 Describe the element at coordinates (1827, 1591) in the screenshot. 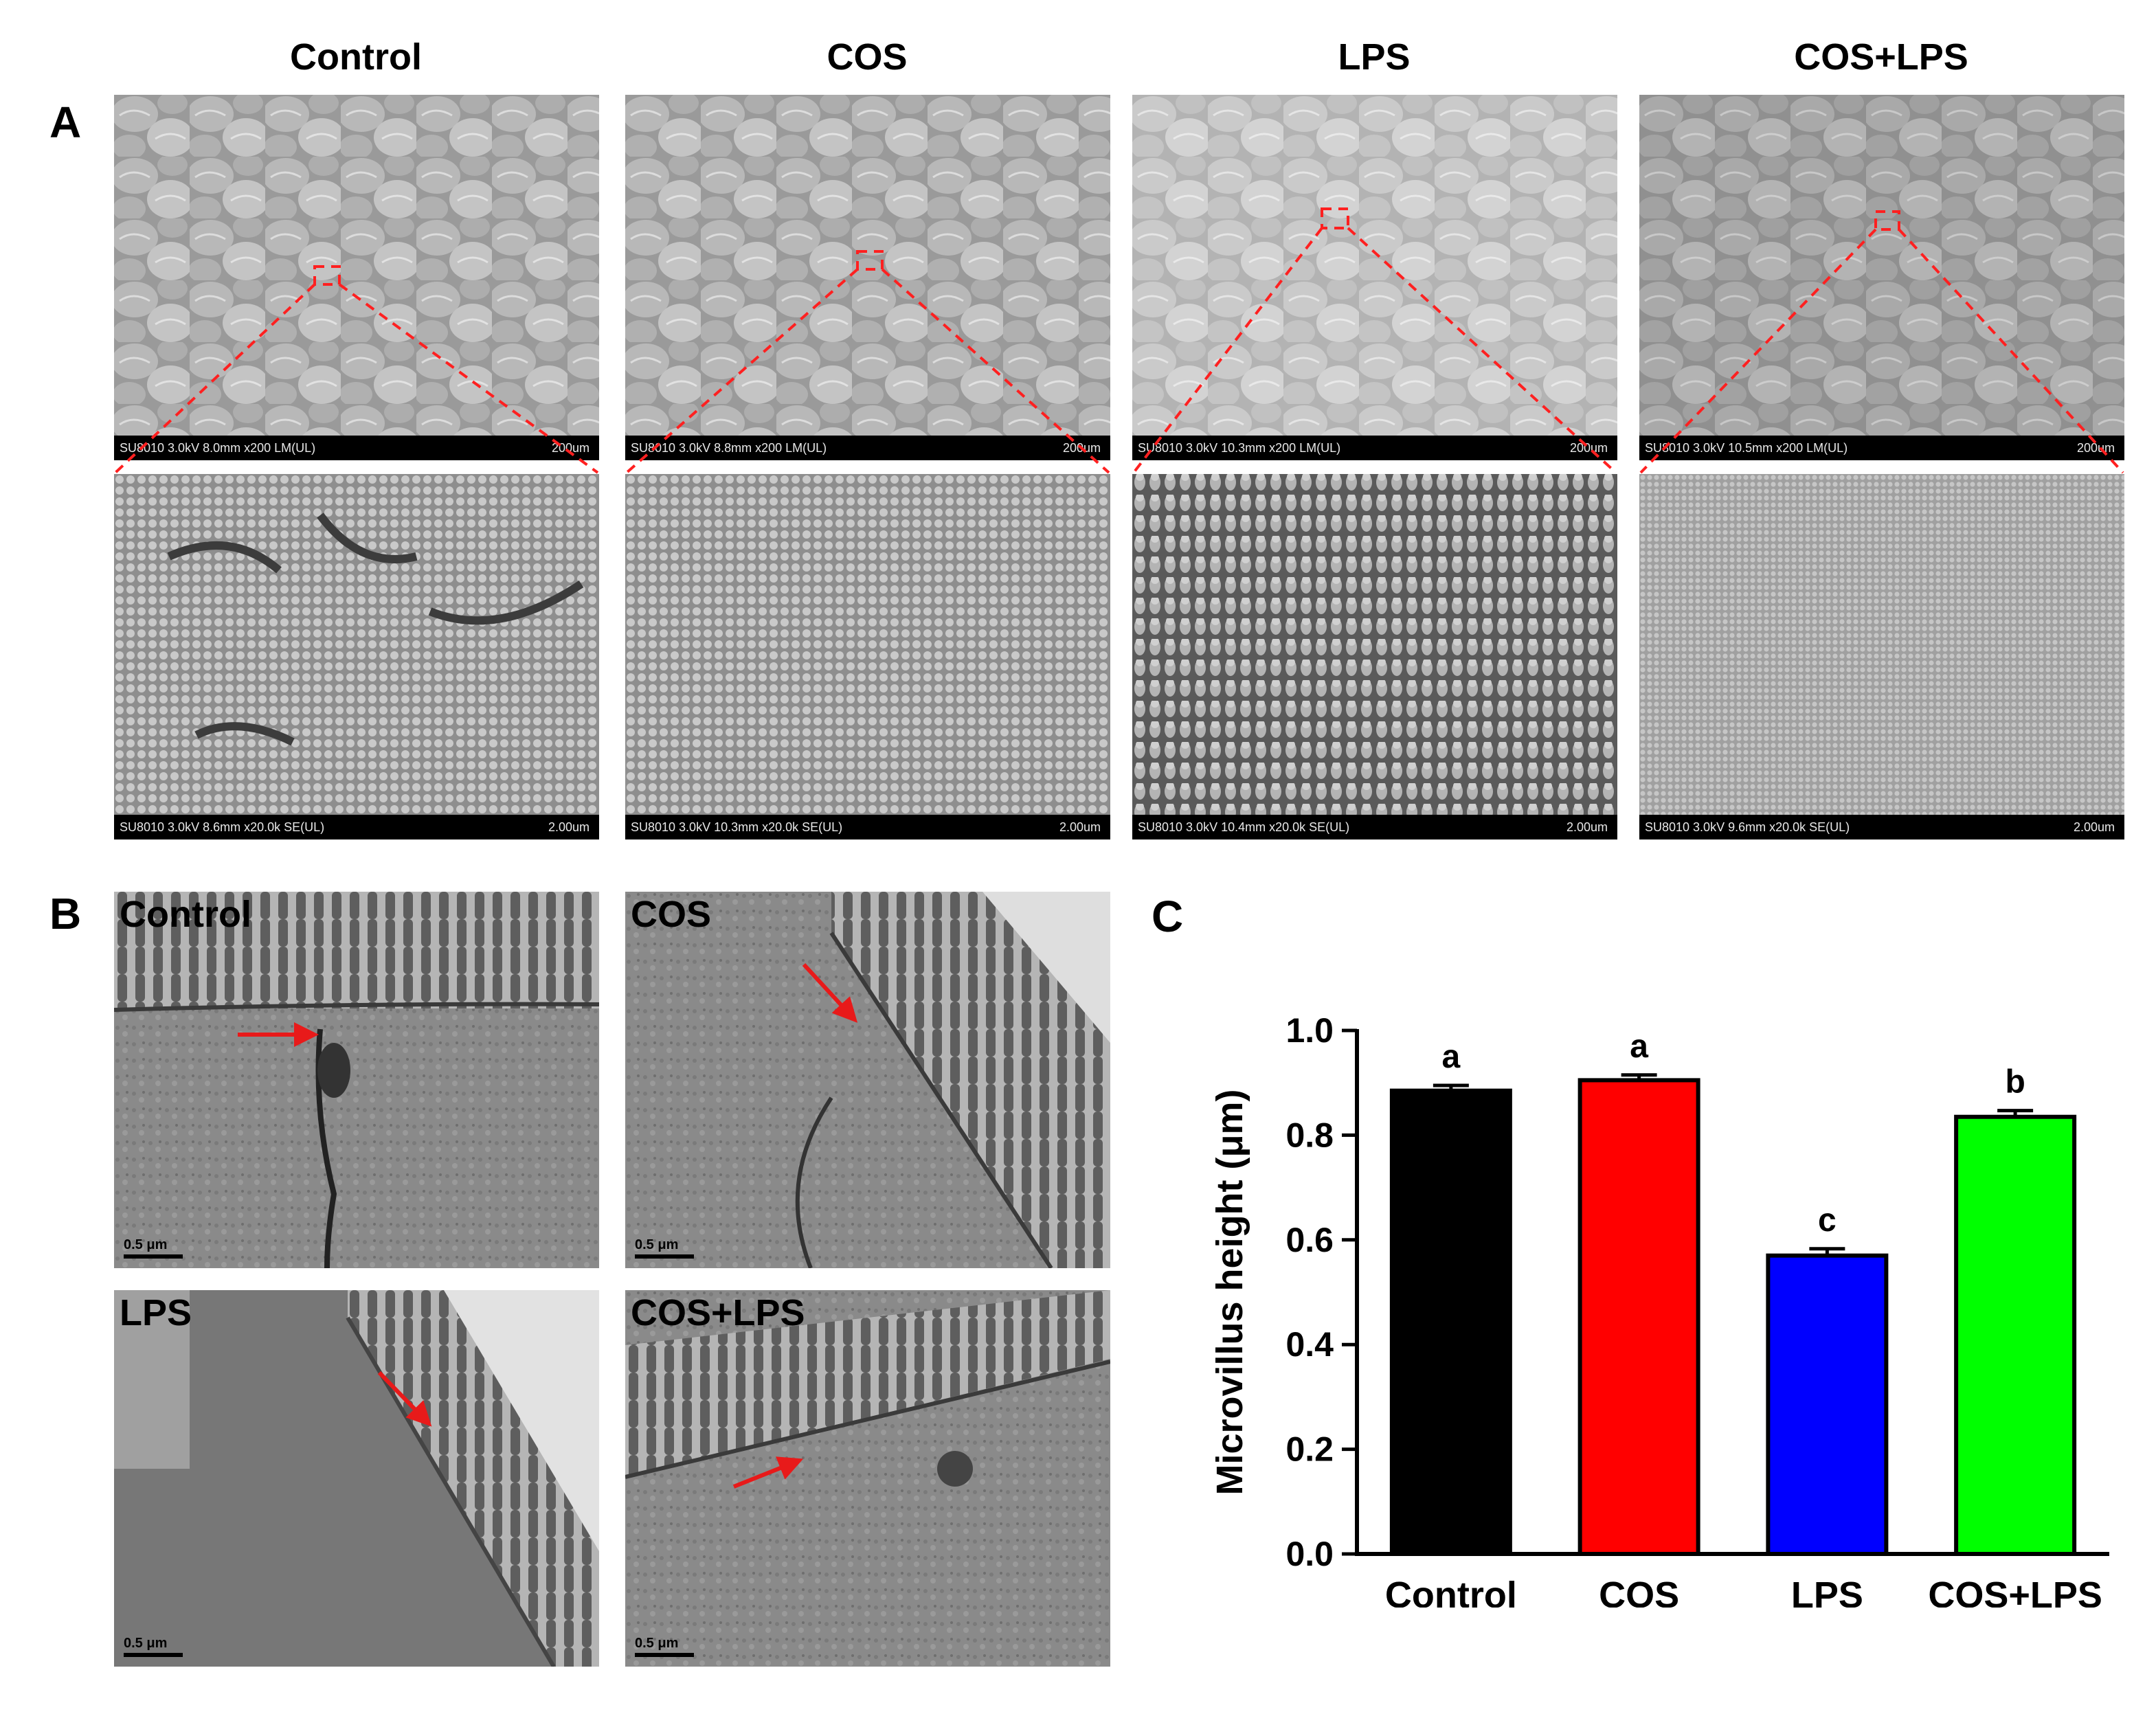

I see `x-tick-label: LPS` at that location.